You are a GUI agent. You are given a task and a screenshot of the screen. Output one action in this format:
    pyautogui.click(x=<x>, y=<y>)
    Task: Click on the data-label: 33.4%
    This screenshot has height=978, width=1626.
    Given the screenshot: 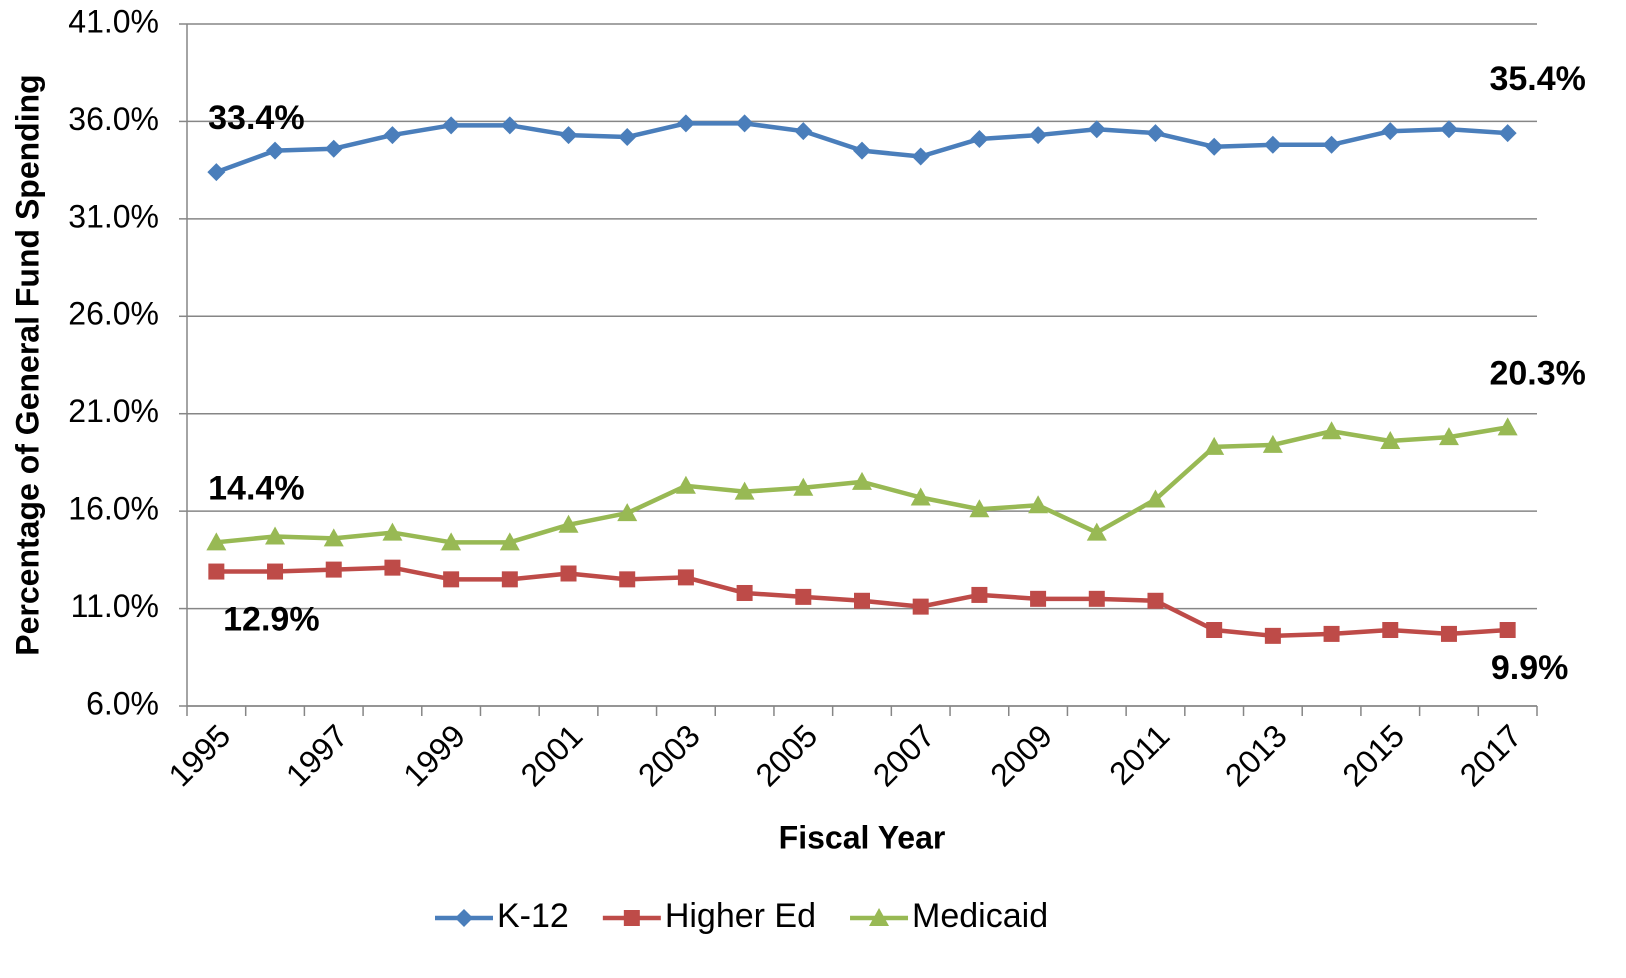 What is the action you would take?
    pyautogui.click(x=256, y=118)
    